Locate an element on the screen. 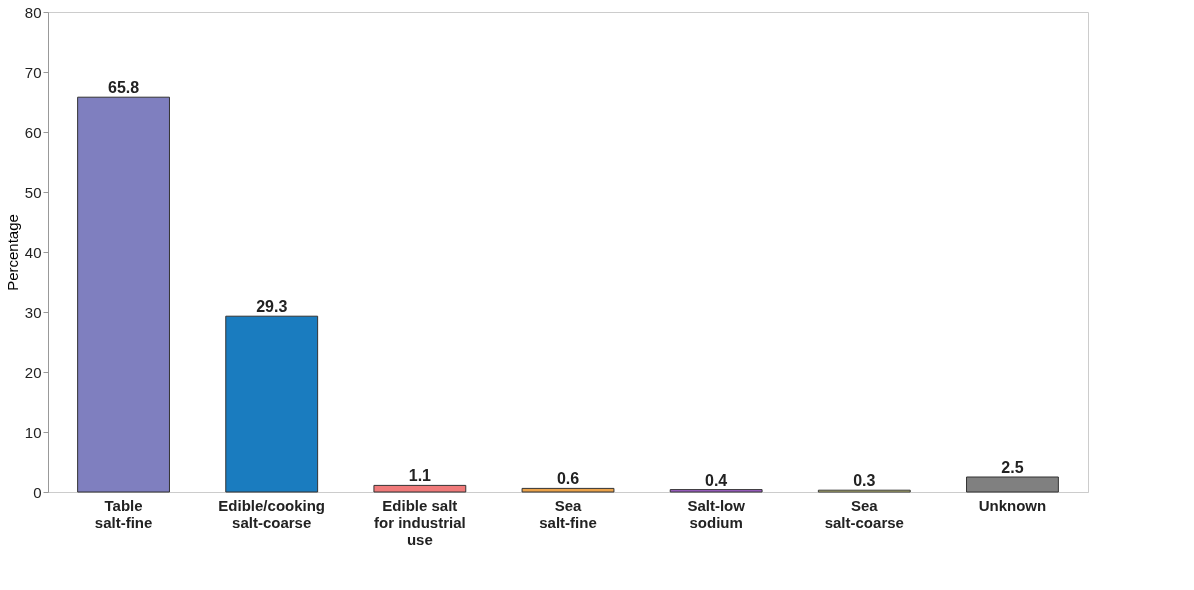 Image resolution: width=1194 pixels, height=590 pixels. x-tick-label: Edible/cooking salt-coarse is located at coordinates (272, 513).